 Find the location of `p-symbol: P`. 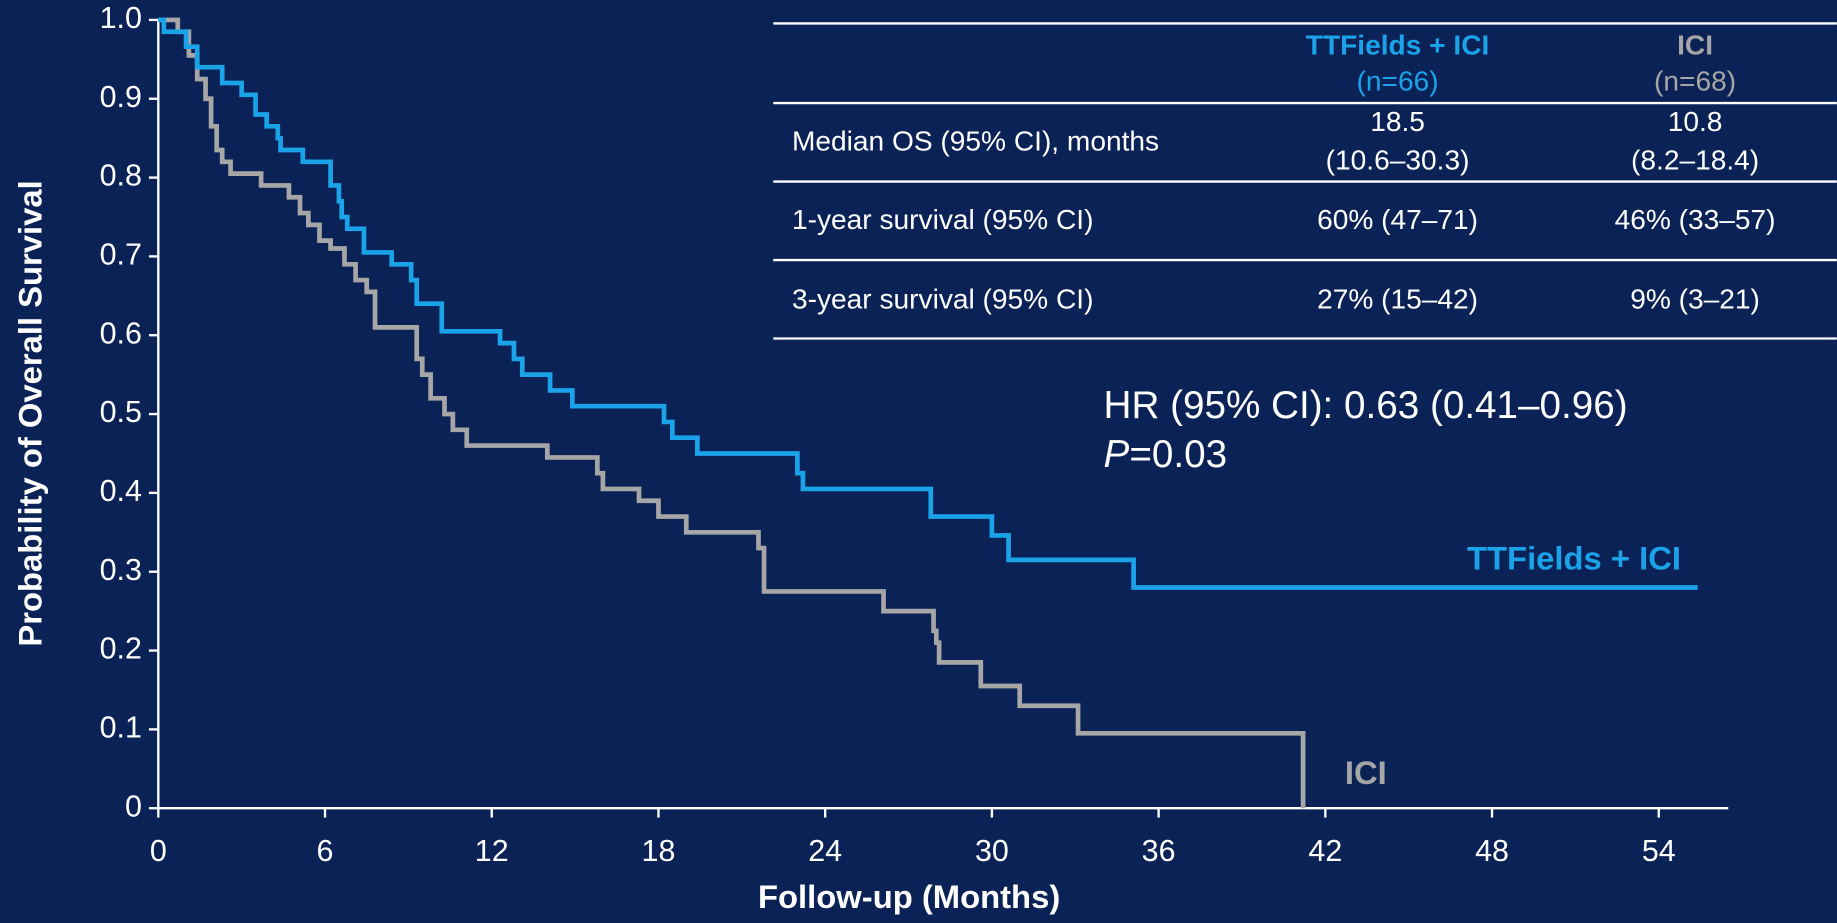

p-symbol: P is located at coordinates (1117, 454).